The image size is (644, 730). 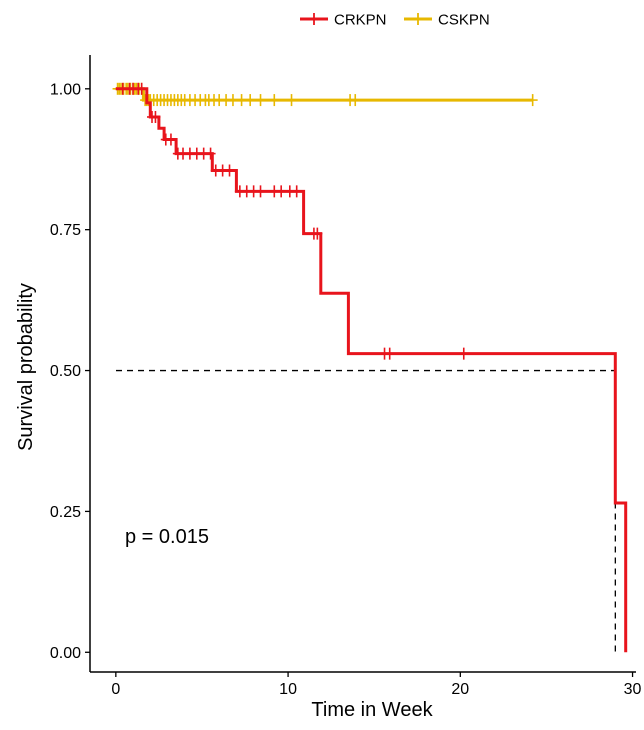 I want to click on x-tick-label: 0, so click(x=115, y=689).